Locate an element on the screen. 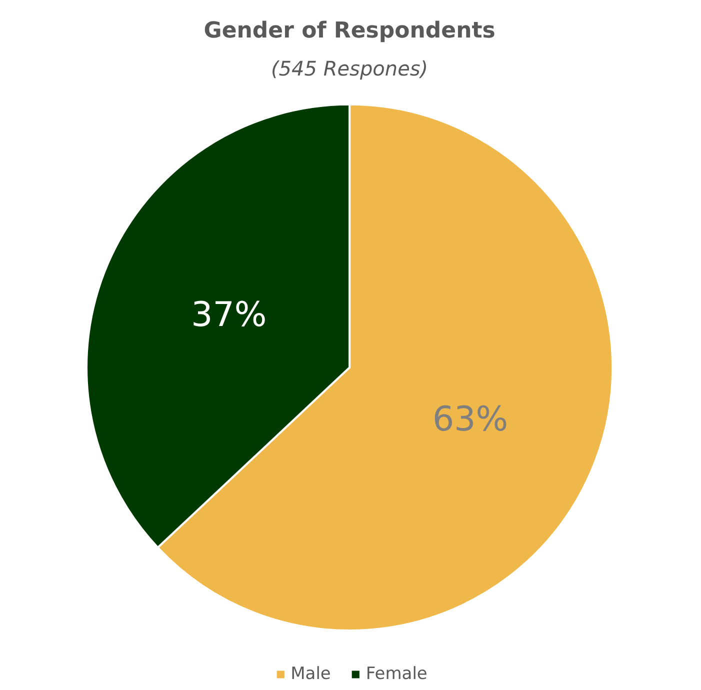 This screenshot has height=690, width=701. data-label: 37% is located at coordinates (229, 315).